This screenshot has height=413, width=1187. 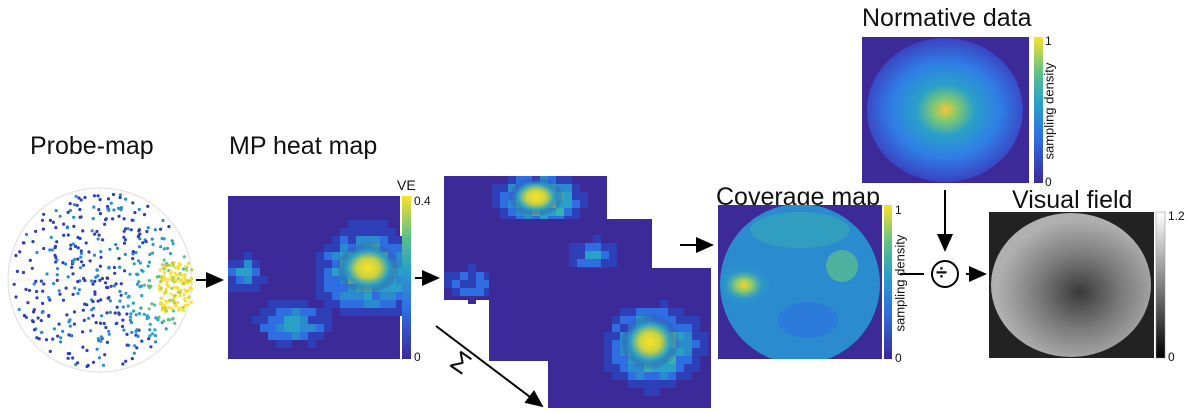 I want to click on heat-map-title: MP heat map, so click(x=303, y=146).